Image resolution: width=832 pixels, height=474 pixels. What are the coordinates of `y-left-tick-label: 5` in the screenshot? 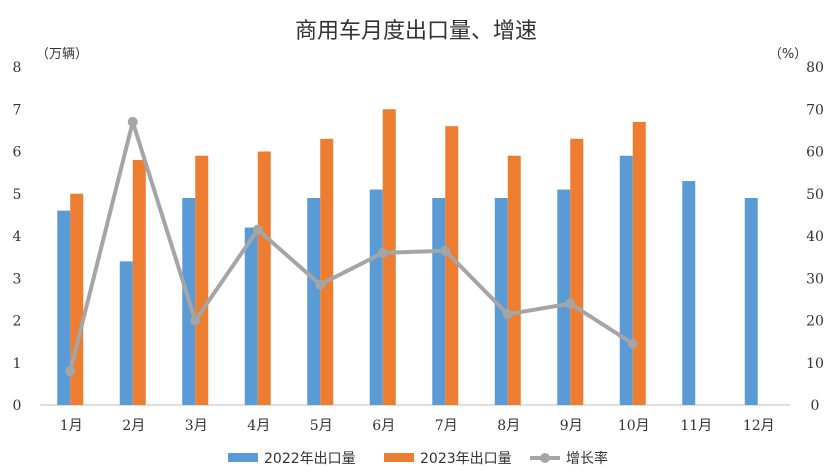 It's located at (17, 195).